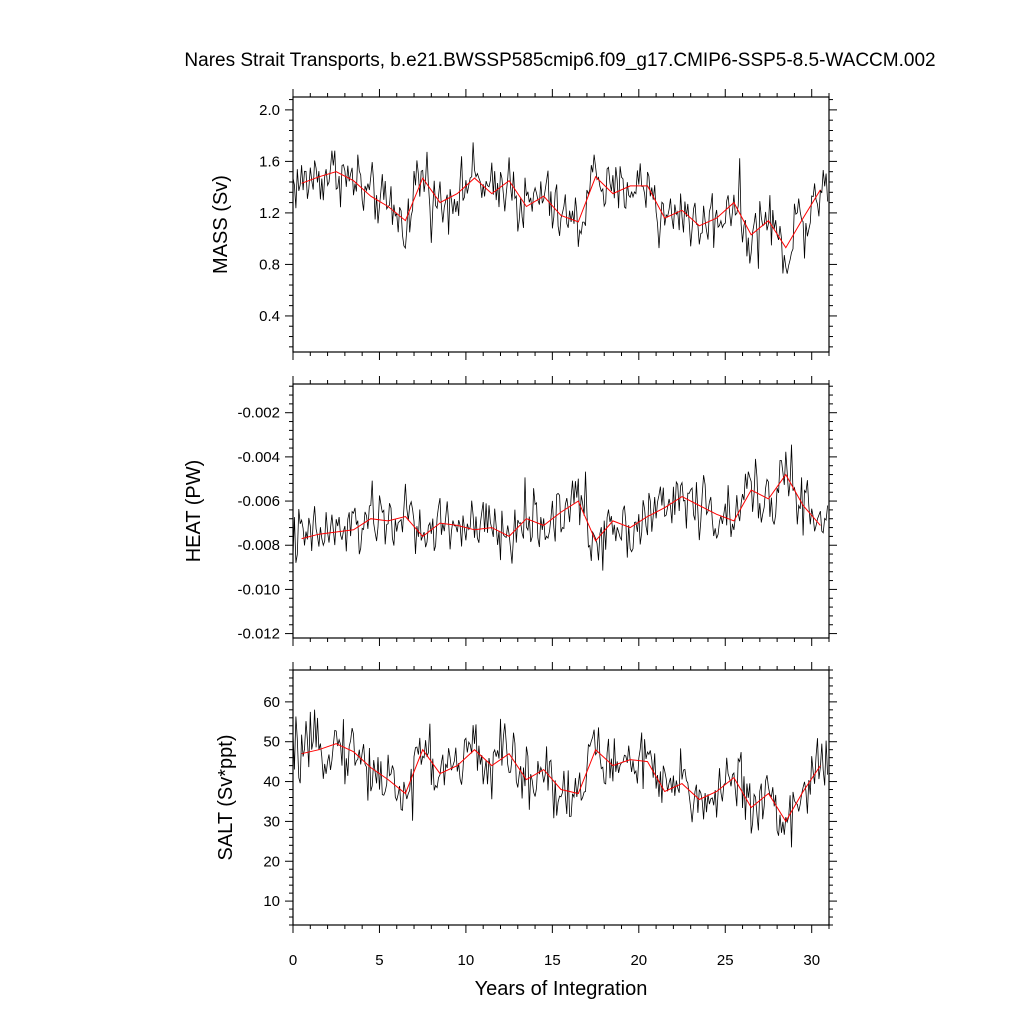 This screenshot has height=1024, width=1024. What do you see at coordinates (561, 783) in the screenshot?
I see `salt-annual-mean-line` at bounding box center [561, 783].